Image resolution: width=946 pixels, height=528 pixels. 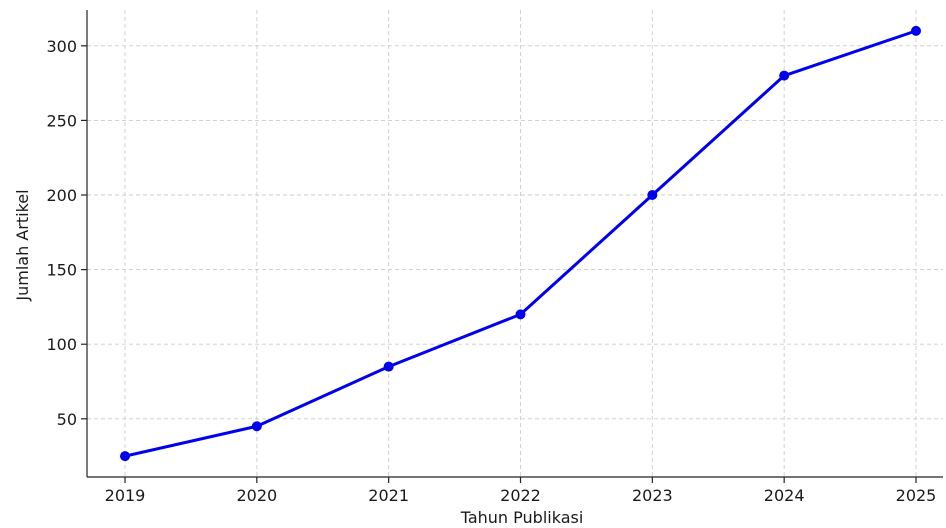 I want to click on x-tick-label: 2019, so click(x=125, y=495).